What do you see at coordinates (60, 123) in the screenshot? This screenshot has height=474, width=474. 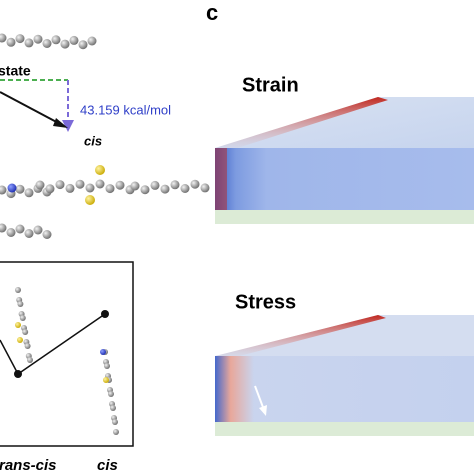 I see `path-arrowhead` at bounding box center [60, 123].